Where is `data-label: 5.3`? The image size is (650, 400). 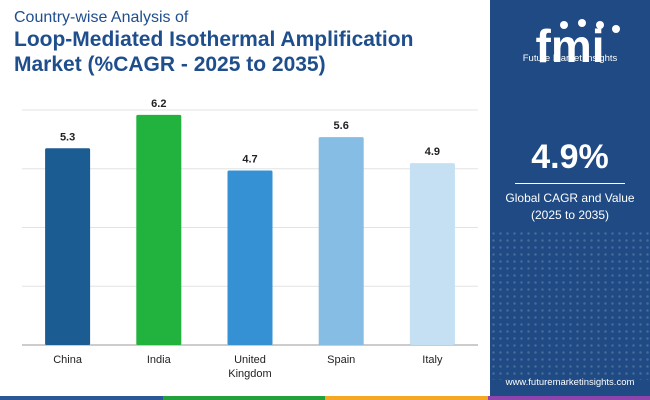 data-label: 5.3 is located at coordinates (67, 137).